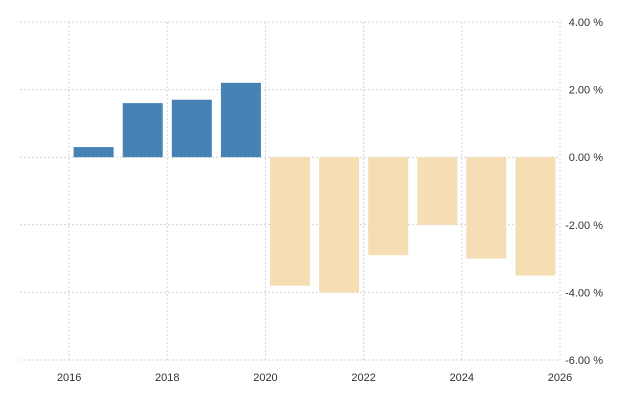  I want to click on bar-2025, so click(535, 216).